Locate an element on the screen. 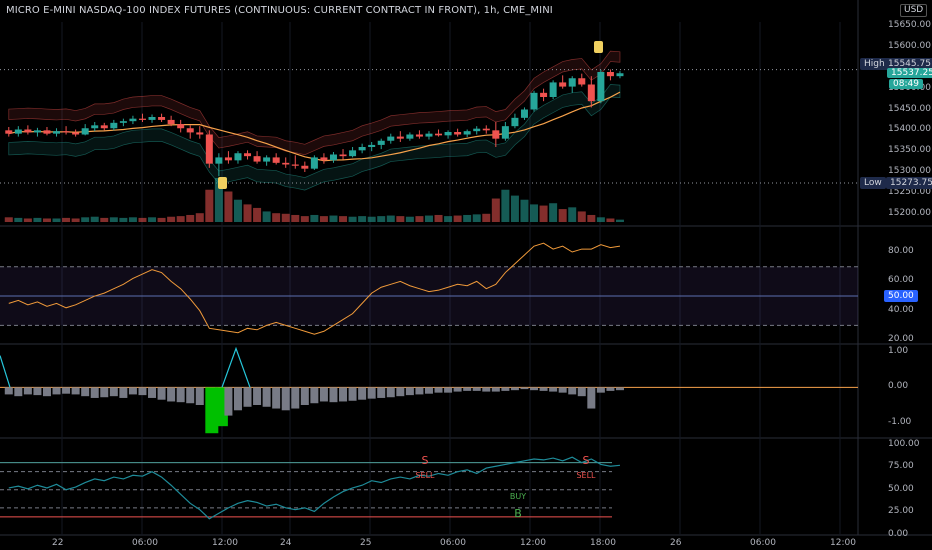 The height and width of the screenshot is (550, 932). high-value-tag: 15545.75 is located at coordinates (908, 63).